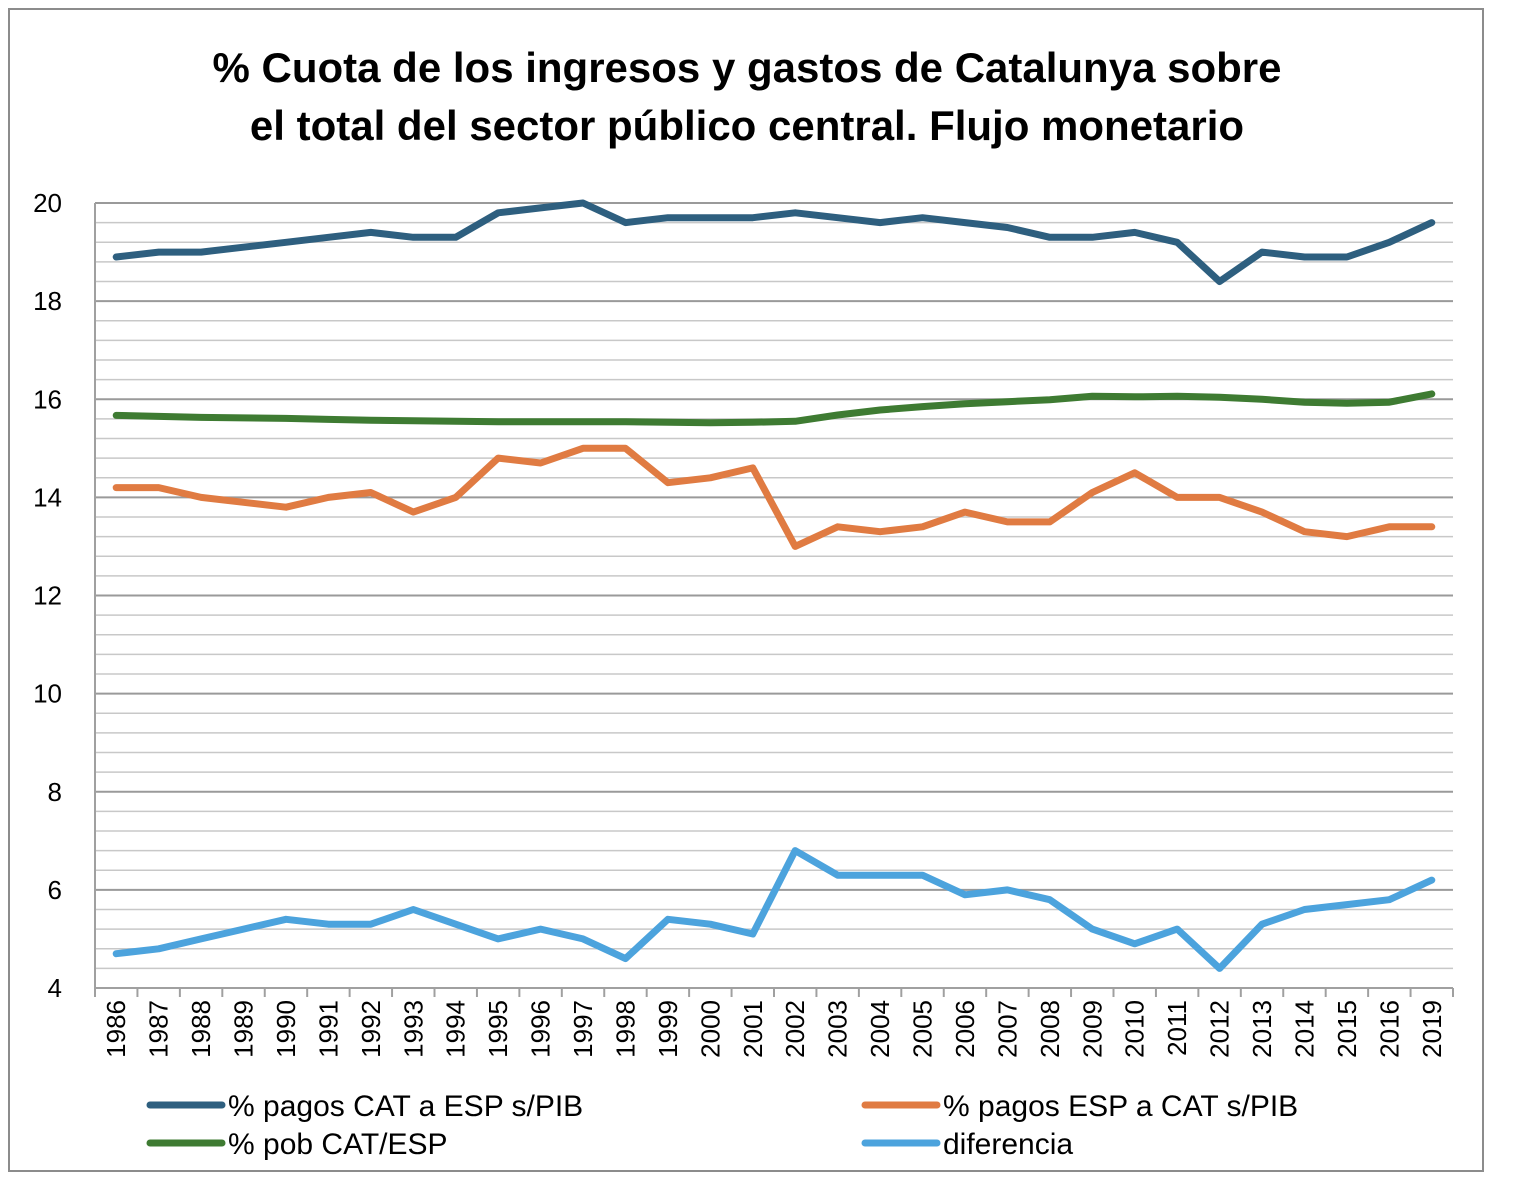  Describe the element at coordinates (1177, 1028) in the screenshot. I see `x-tick-label: 2011` at that location.